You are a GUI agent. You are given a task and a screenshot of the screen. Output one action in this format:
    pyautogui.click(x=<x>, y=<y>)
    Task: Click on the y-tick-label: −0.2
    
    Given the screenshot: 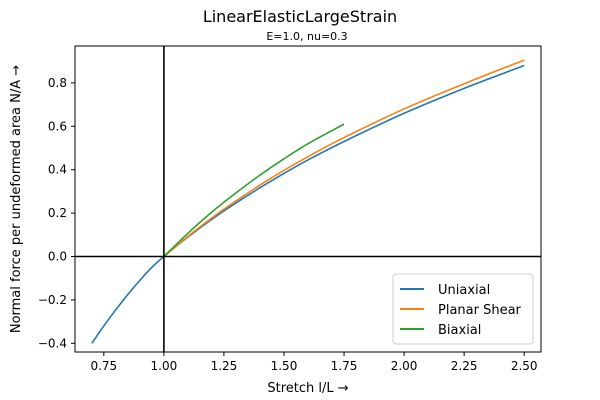 What is the action you would take?
    pyautogui.click(x=52, y=300)
    